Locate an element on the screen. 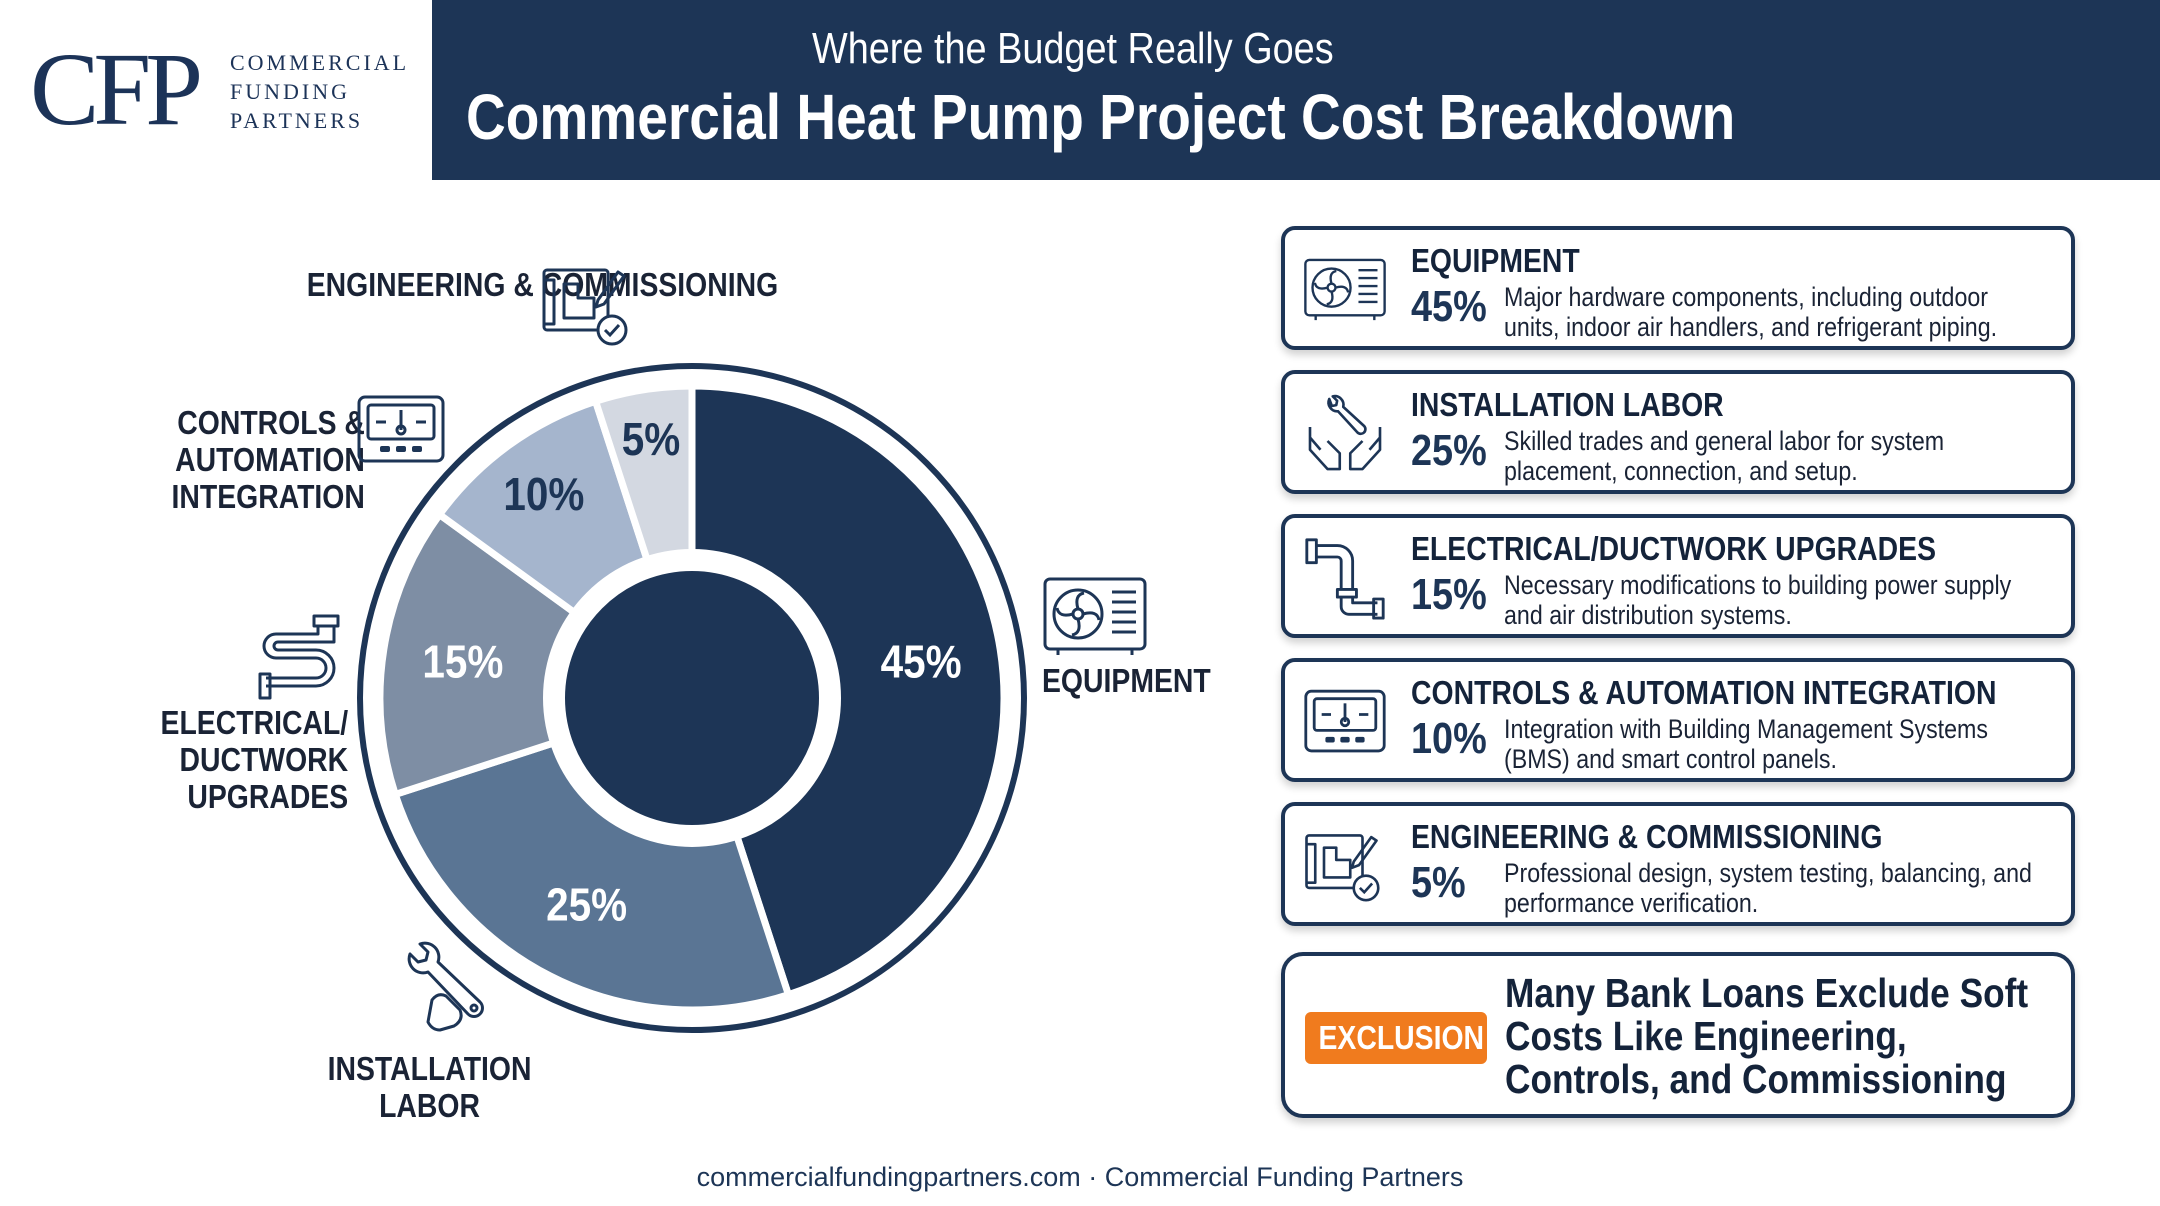 This screenshot has height=1206, width=2160. label-engineering-text: ENGINEERING & COMMISSIONING is located at coordinates (542, 284).